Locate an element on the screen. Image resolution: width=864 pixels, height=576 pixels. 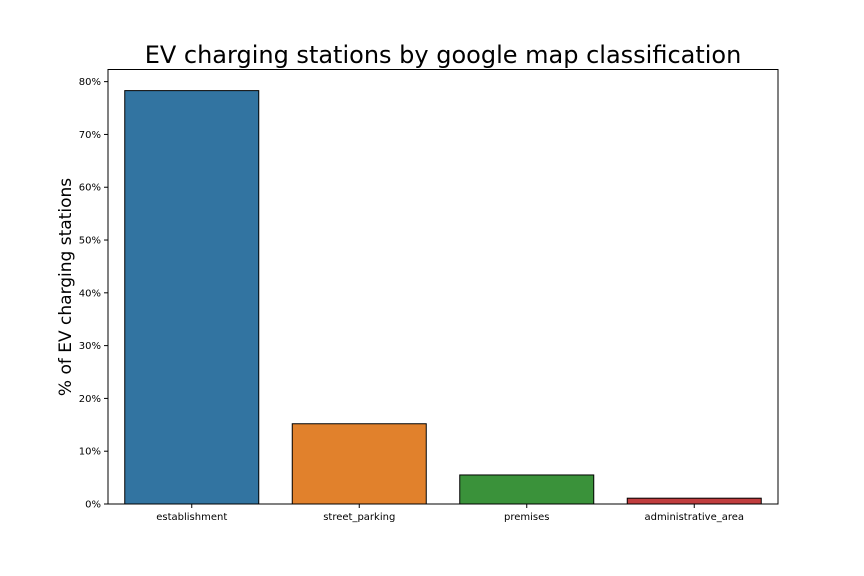
bar-administrative-area is located at coordinates (694, 501).